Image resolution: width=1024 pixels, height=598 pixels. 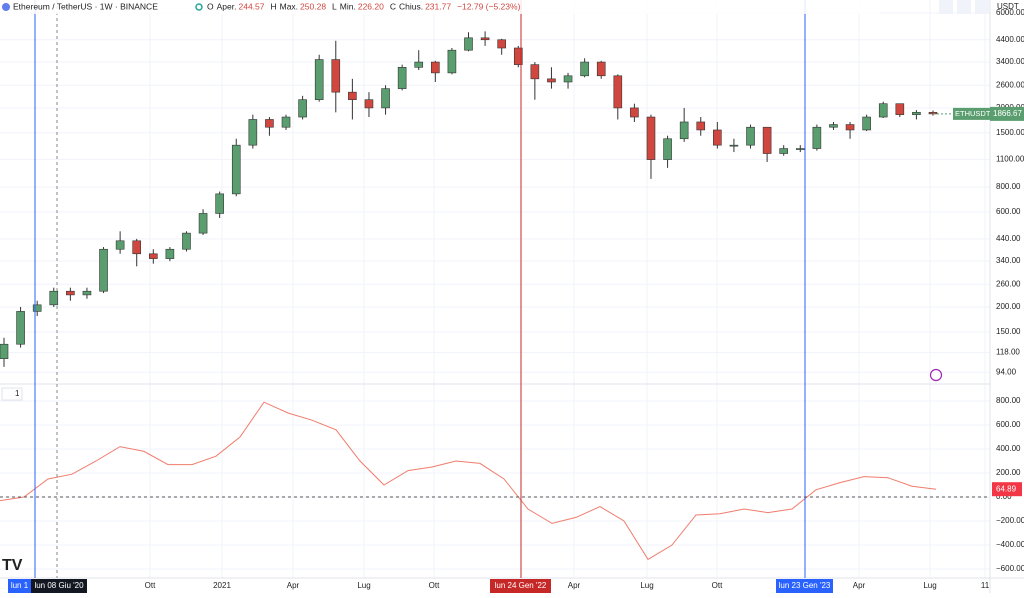 I want to click on status-icon, so click(x=199, y=7).